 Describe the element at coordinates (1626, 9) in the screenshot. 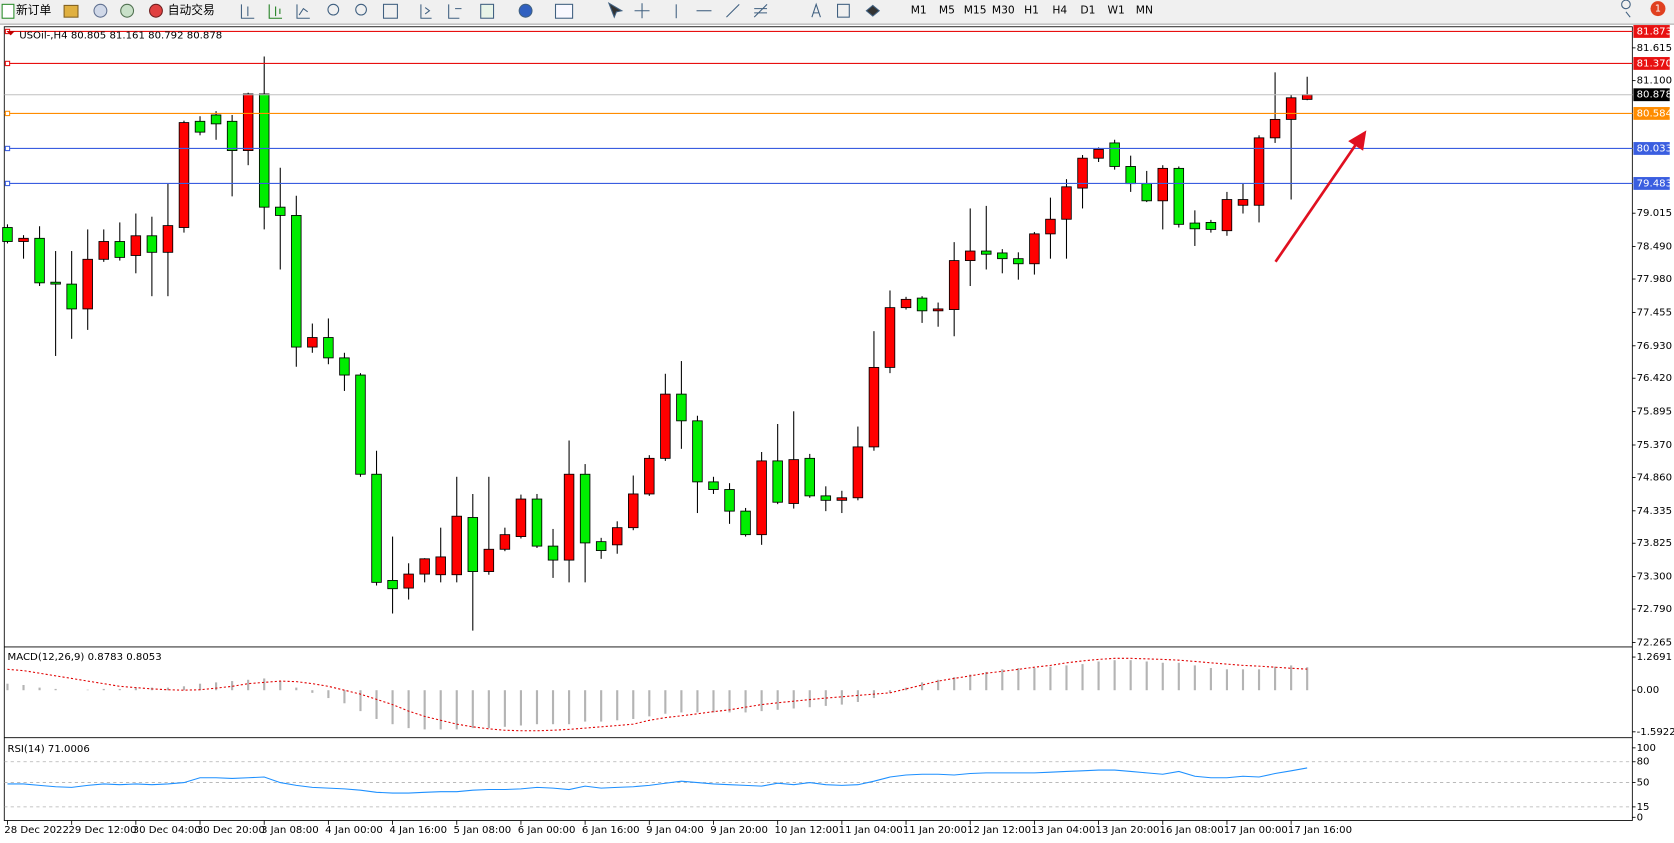

I see `search-icon` at that location.